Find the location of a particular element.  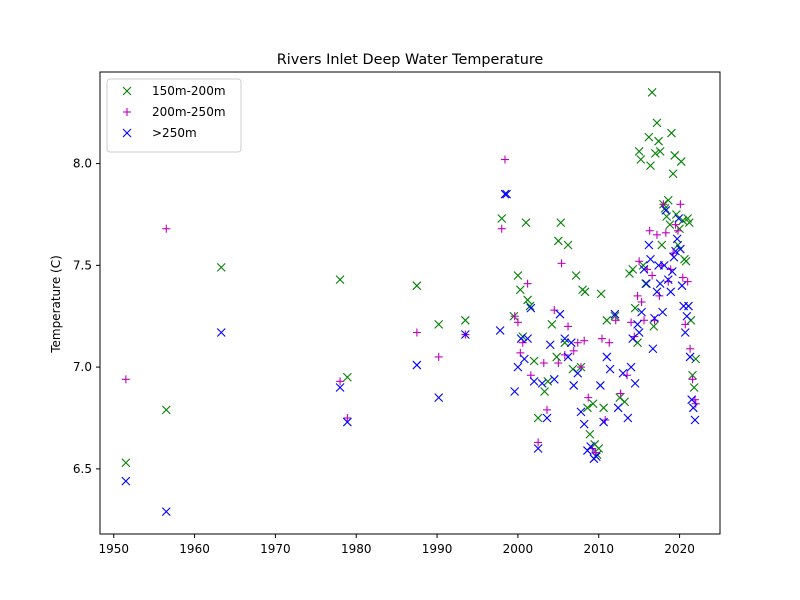

chart-title: Rivers Inlet Deep Water Temperature is located at coordinates (410, 60).